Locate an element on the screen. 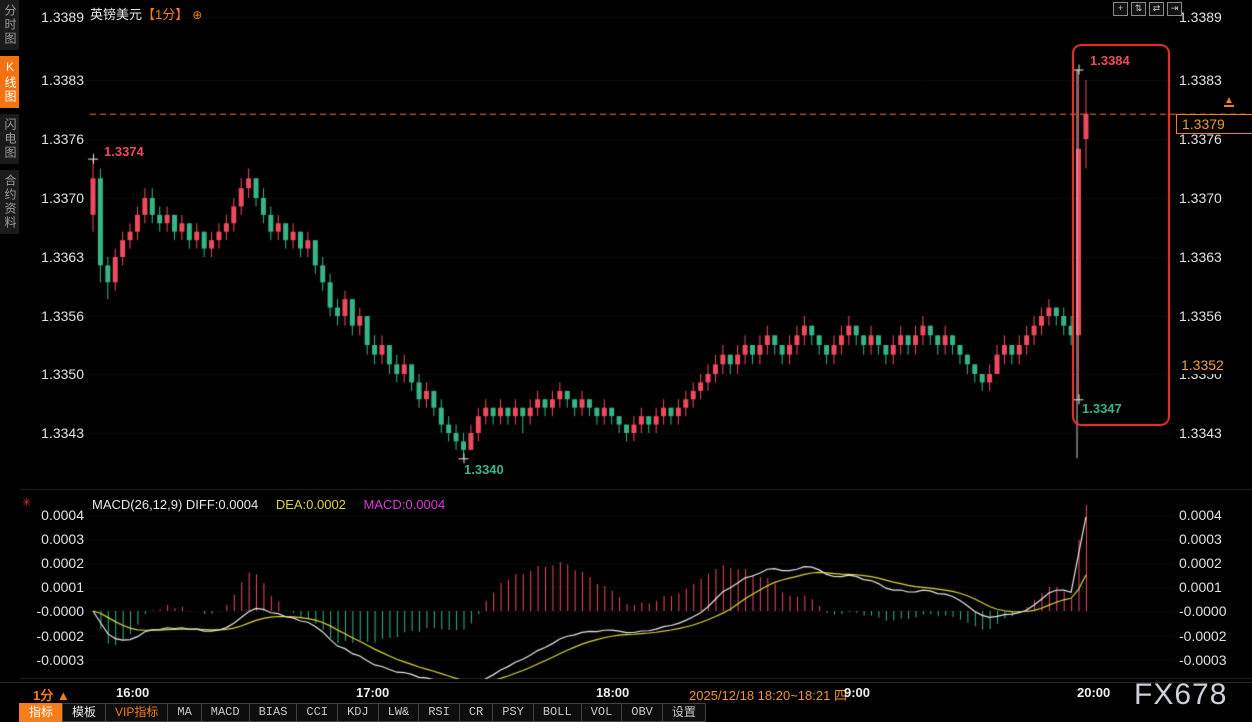 Image resolution: width=1252 pixels, height=722 pixels. scroll-to-price-icon: ▲ is located at coordinates (1229, 101).